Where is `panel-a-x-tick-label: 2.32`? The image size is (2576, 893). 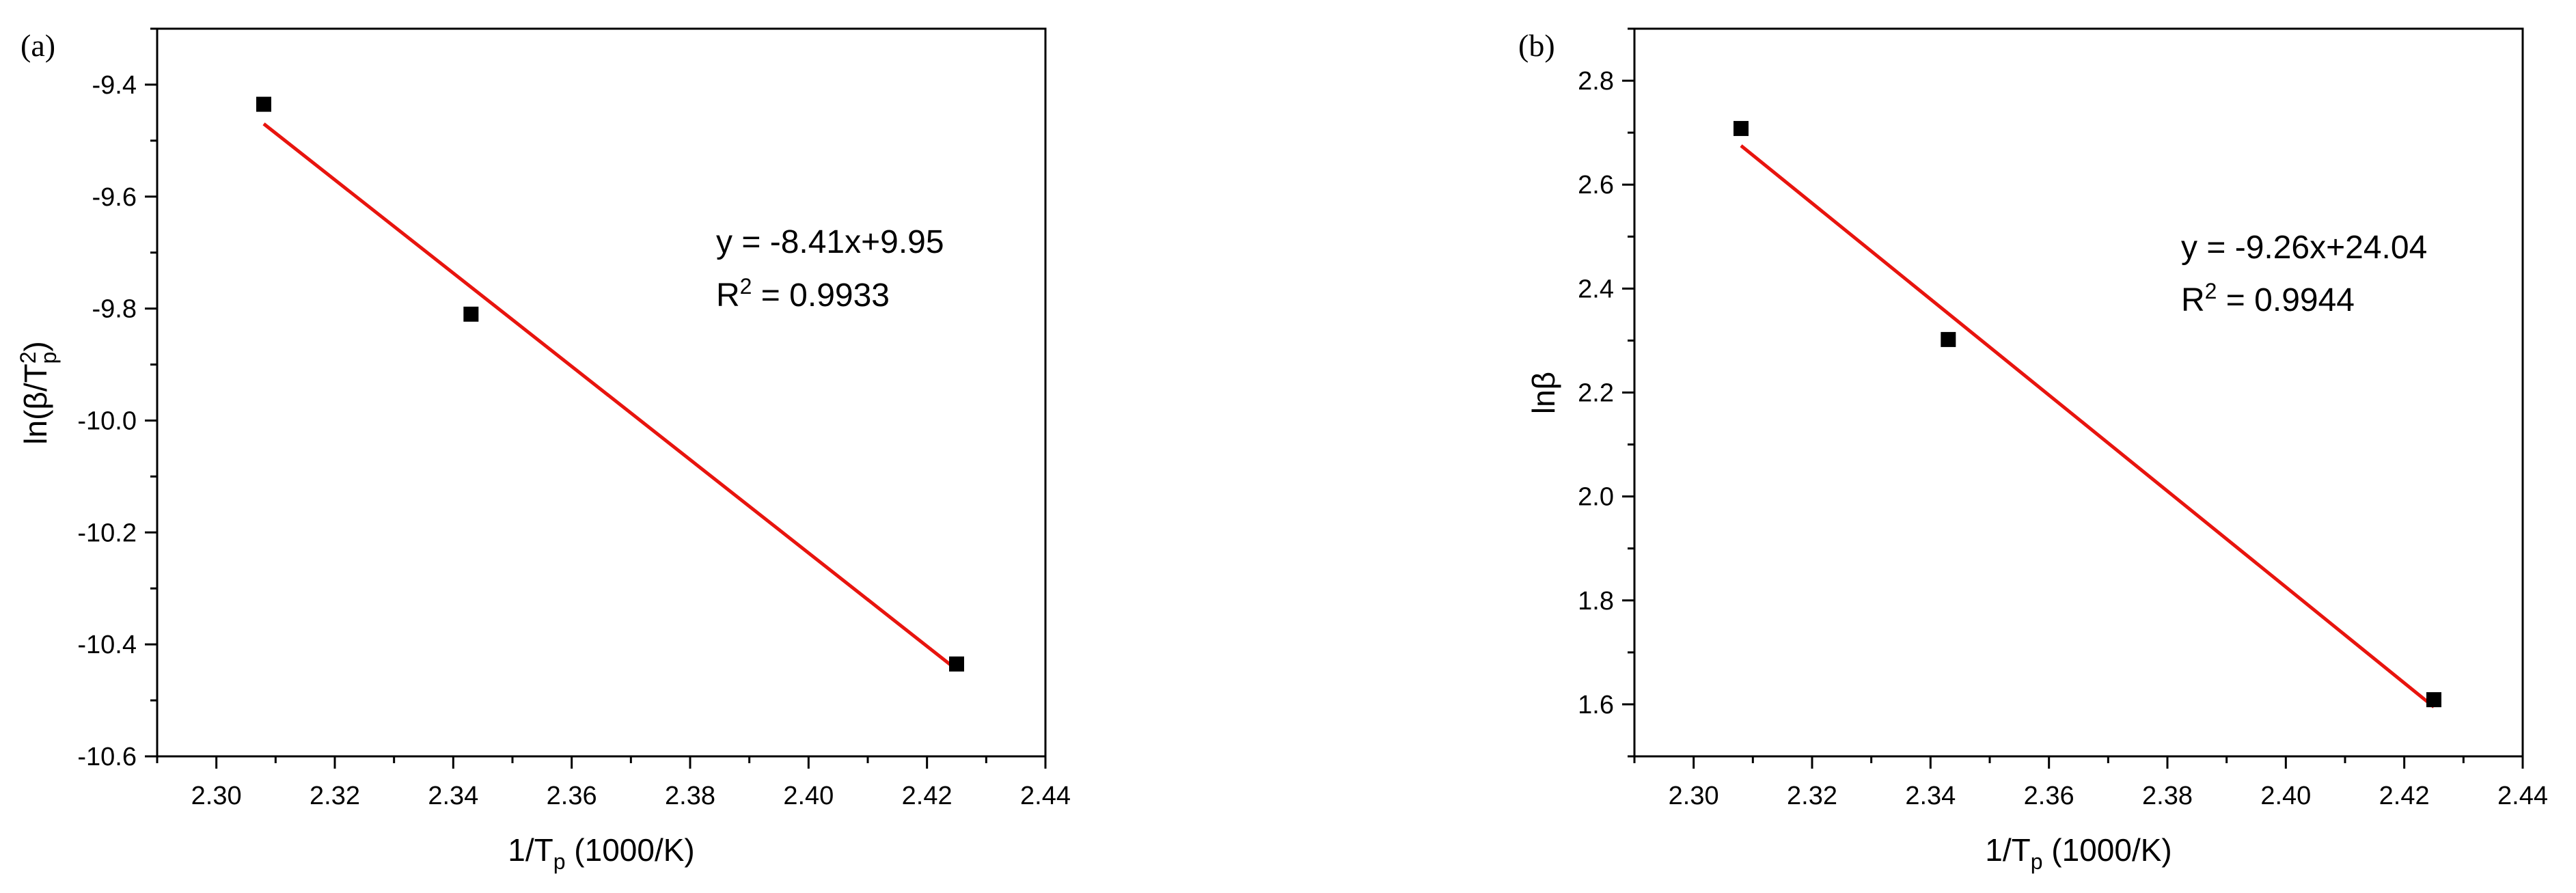 panel-a-x-tick-label: 2.32 is located at coordinates (335, 796).